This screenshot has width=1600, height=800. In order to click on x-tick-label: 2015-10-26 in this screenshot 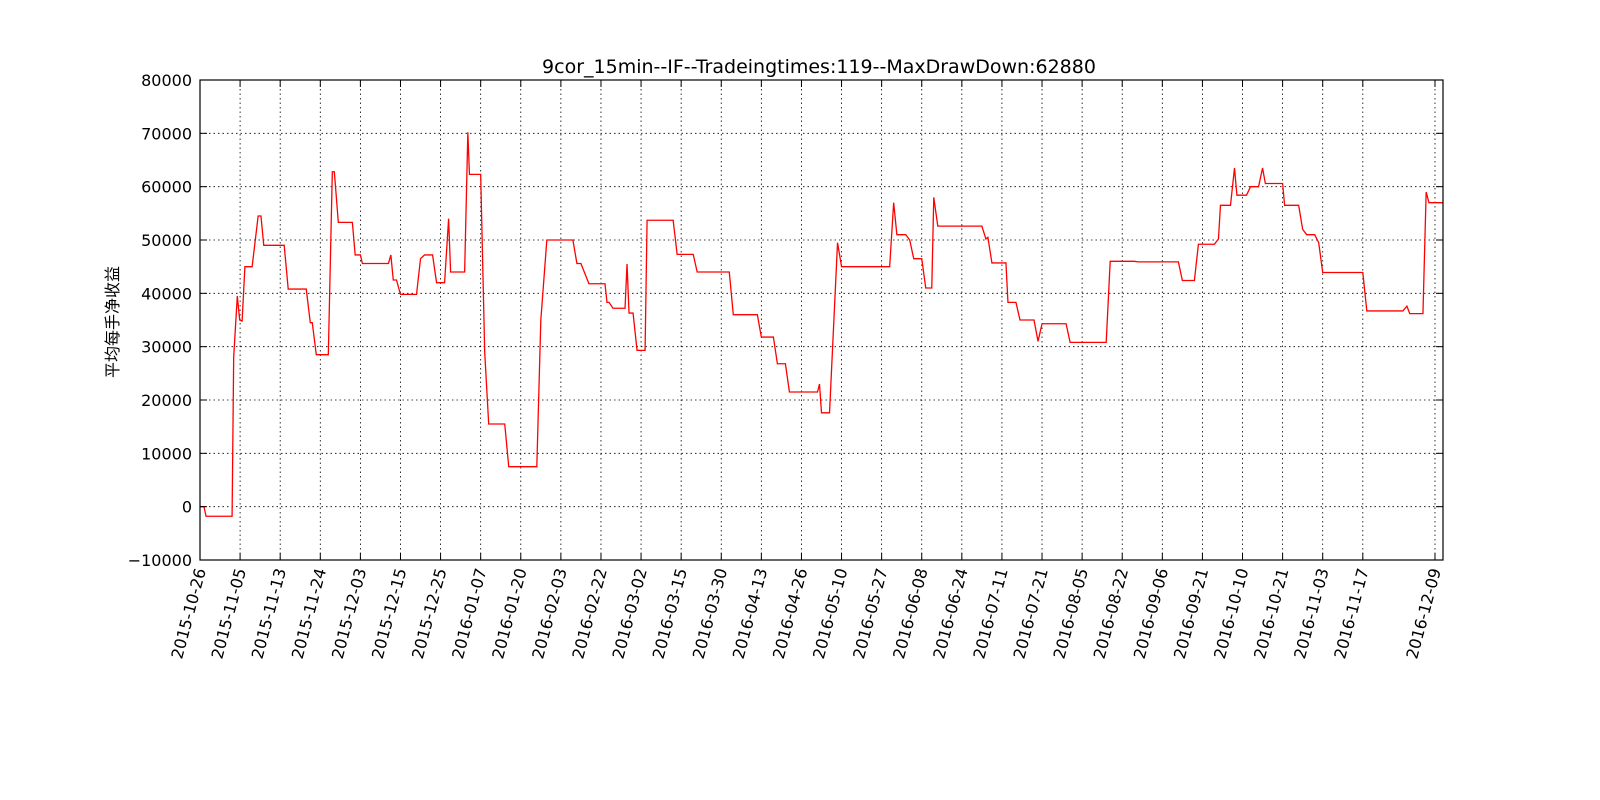, I will do `click(188, 613)`.